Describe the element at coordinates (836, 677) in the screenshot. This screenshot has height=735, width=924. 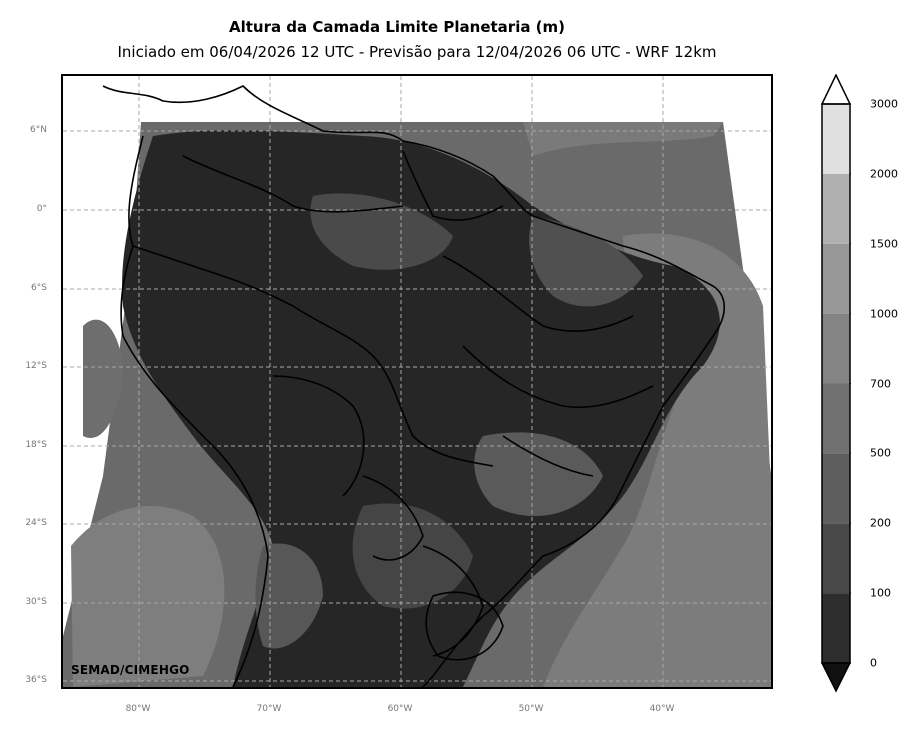
I see `colorbar-extend-low` at that location.